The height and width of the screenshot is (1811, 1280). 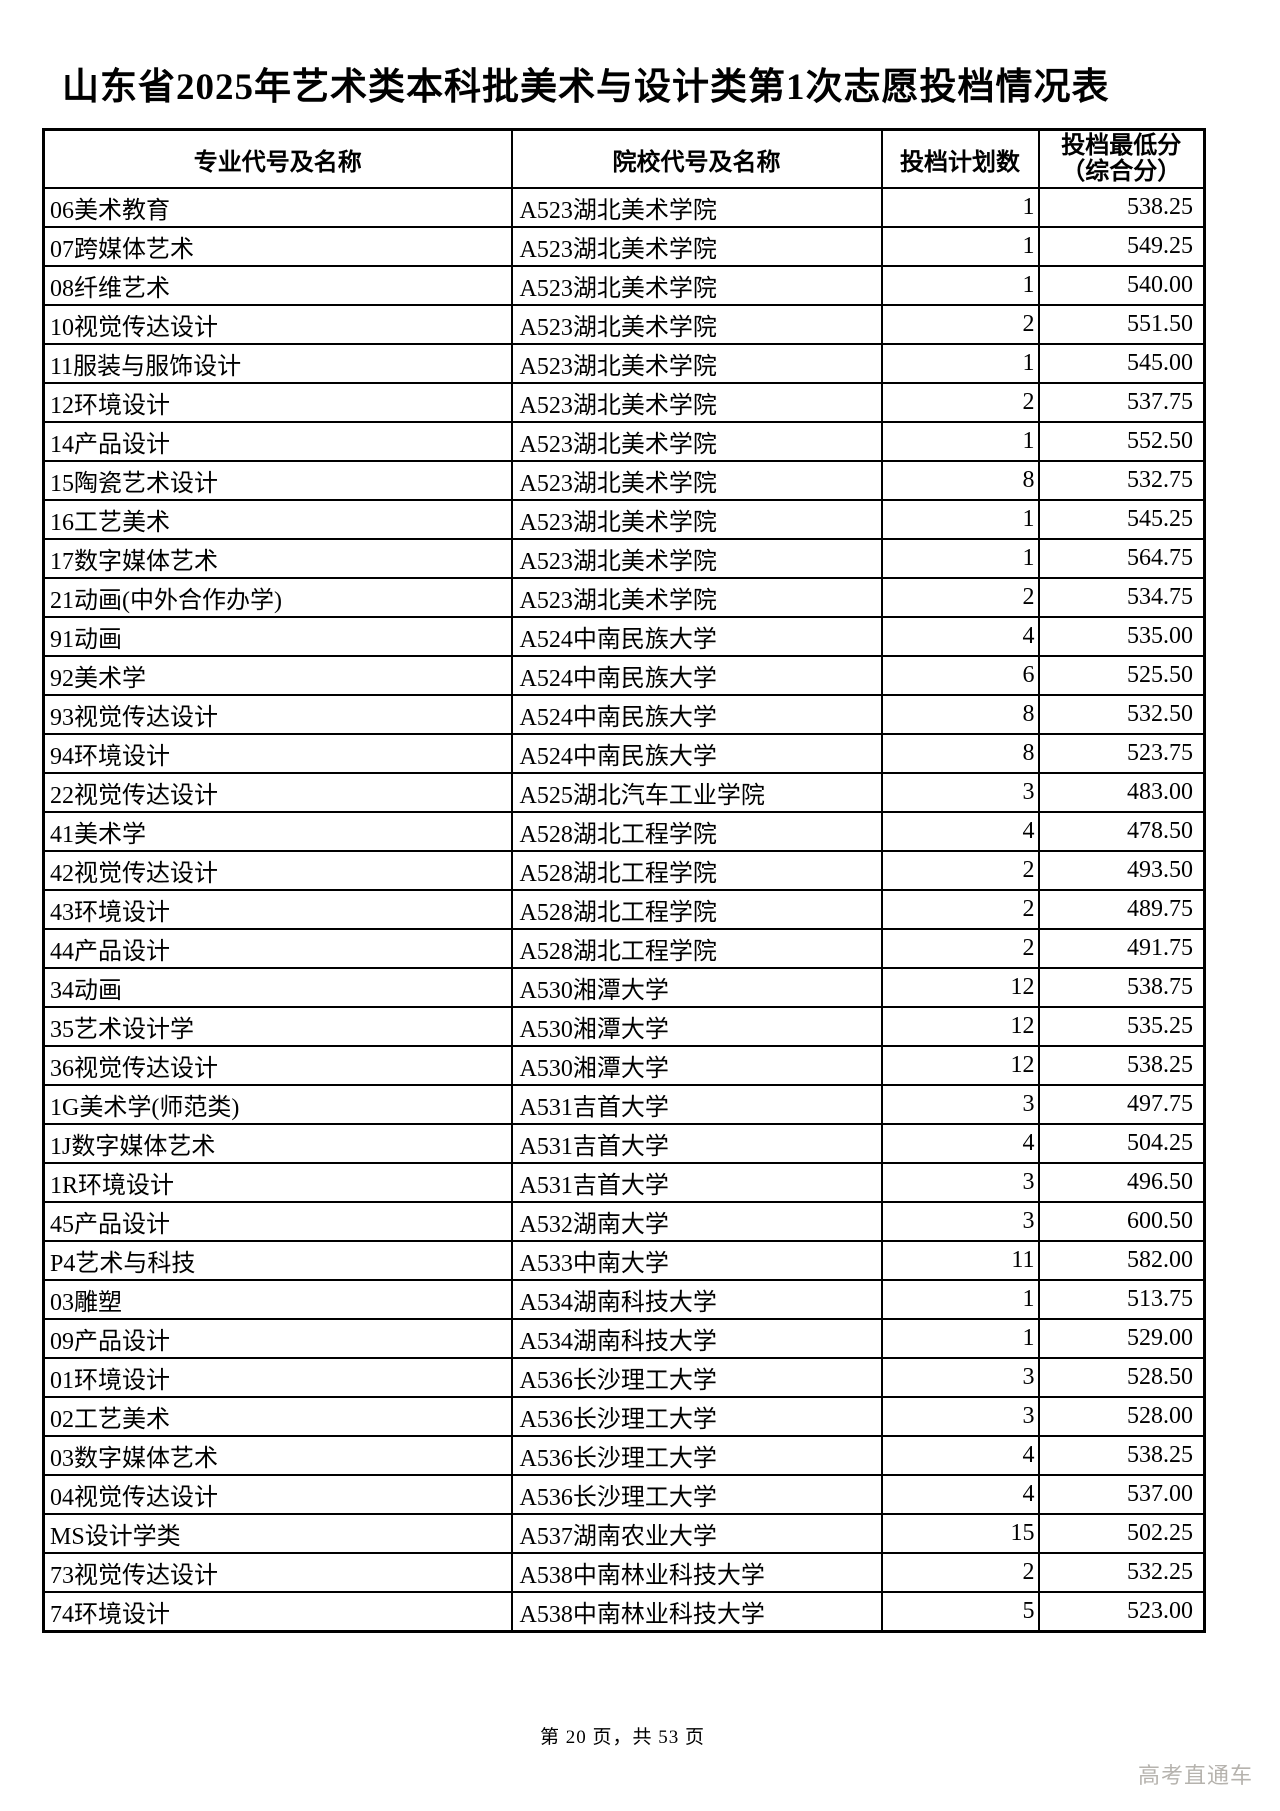 What do you see at coordinates (277, 1143) in the screenshot?
I see `major-cell: 1J数字媒体艺术` at bounding box center [277, 1143].